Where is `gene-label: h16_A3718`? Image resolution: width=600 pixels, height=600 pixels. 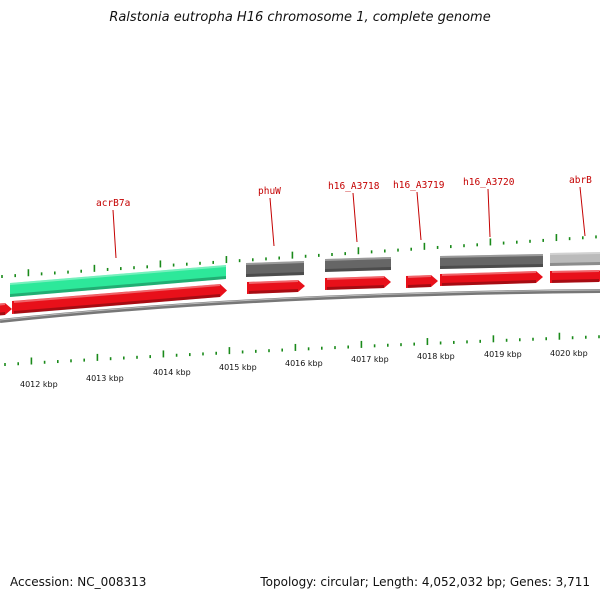
gene-label: h16_A3718 is located at coordinates (354, 186).